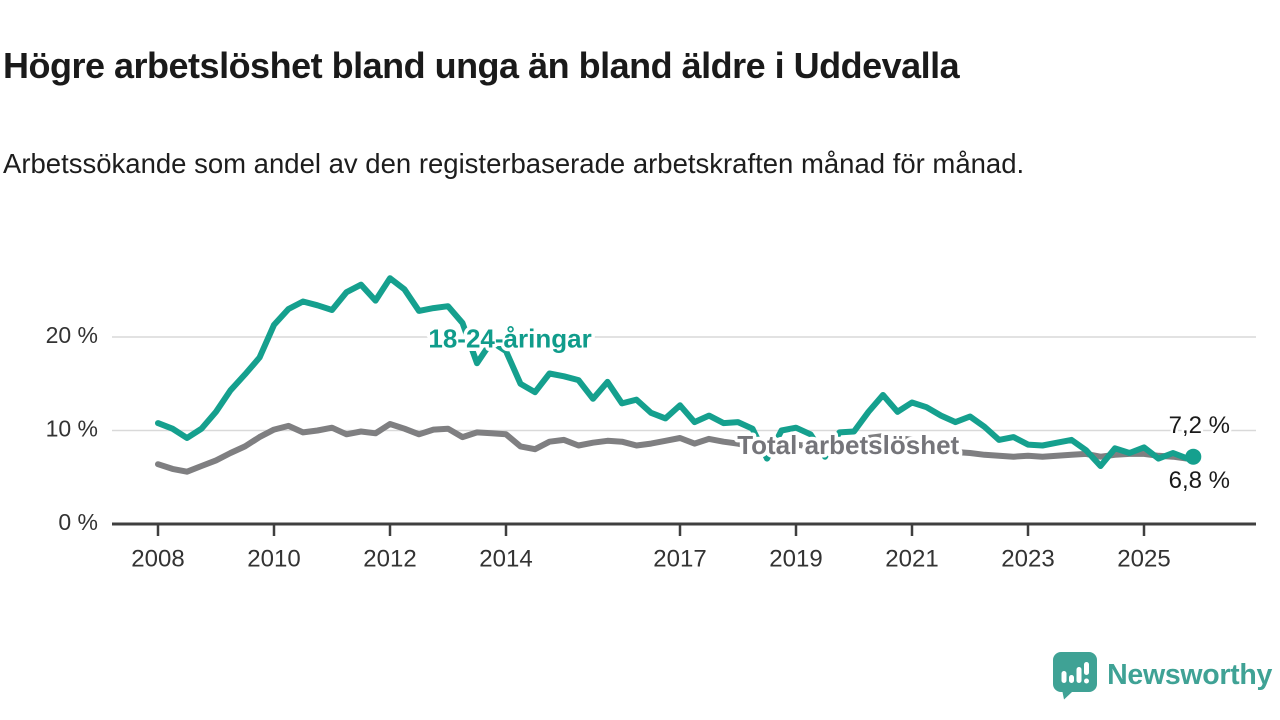 Image resolution: width=1280 pixels, height=720 pixels. What do you see at coordinates (72, 335) in the screenshot?
I see `y-axis-label: 20 %` at bounding box center [72, 335].